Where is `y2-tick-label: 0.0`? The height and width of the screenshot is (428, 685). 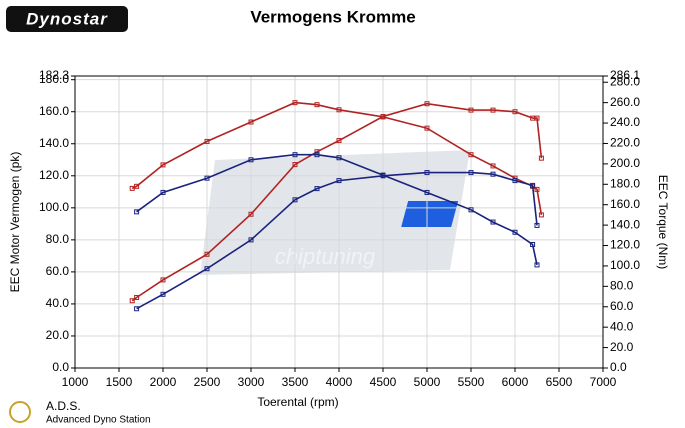
y2-tick-label: 0.0 is located at coordinates (618, 367).